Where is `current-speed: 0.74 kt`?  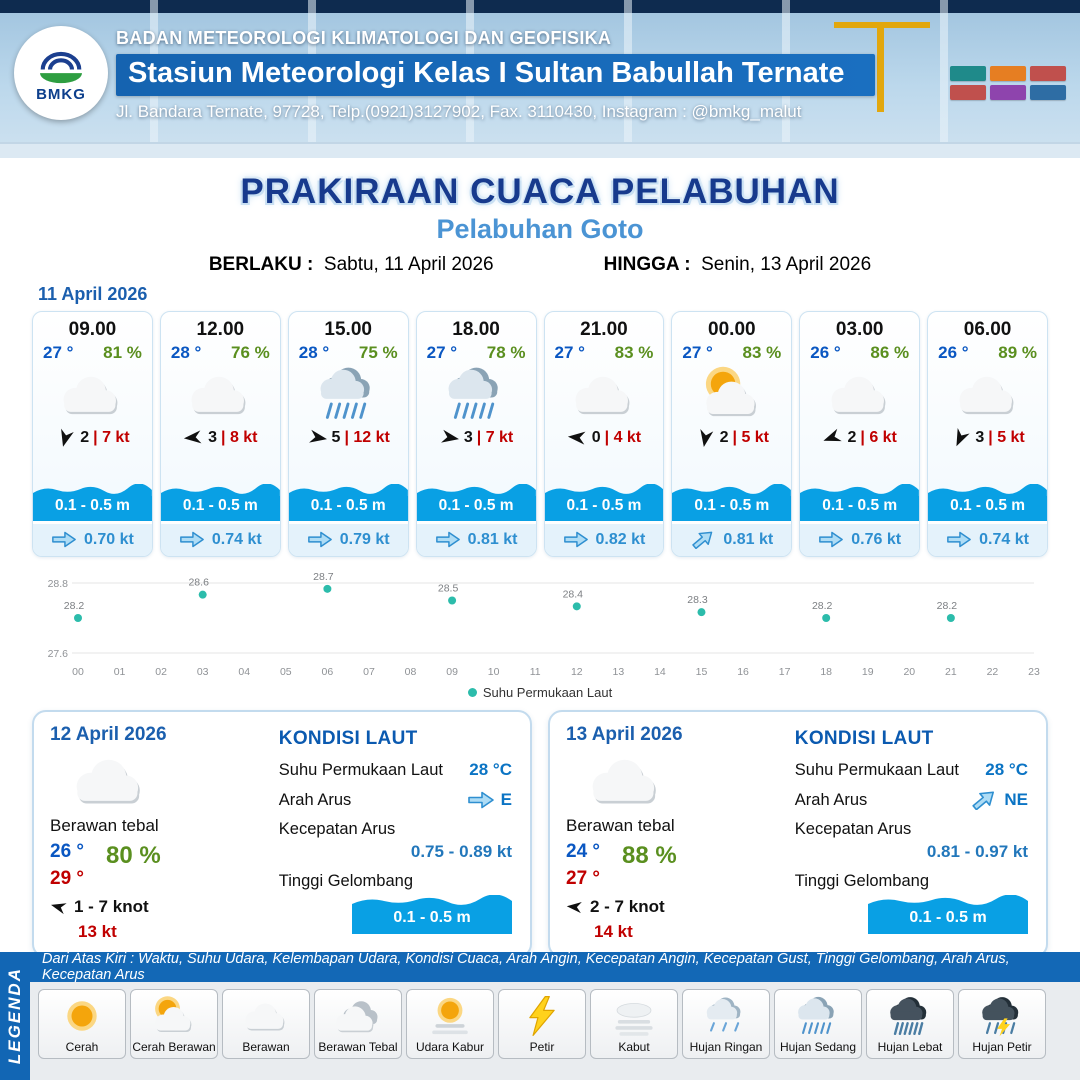
current-speed: 0.74 kt is located at coordinates (1004, 539).